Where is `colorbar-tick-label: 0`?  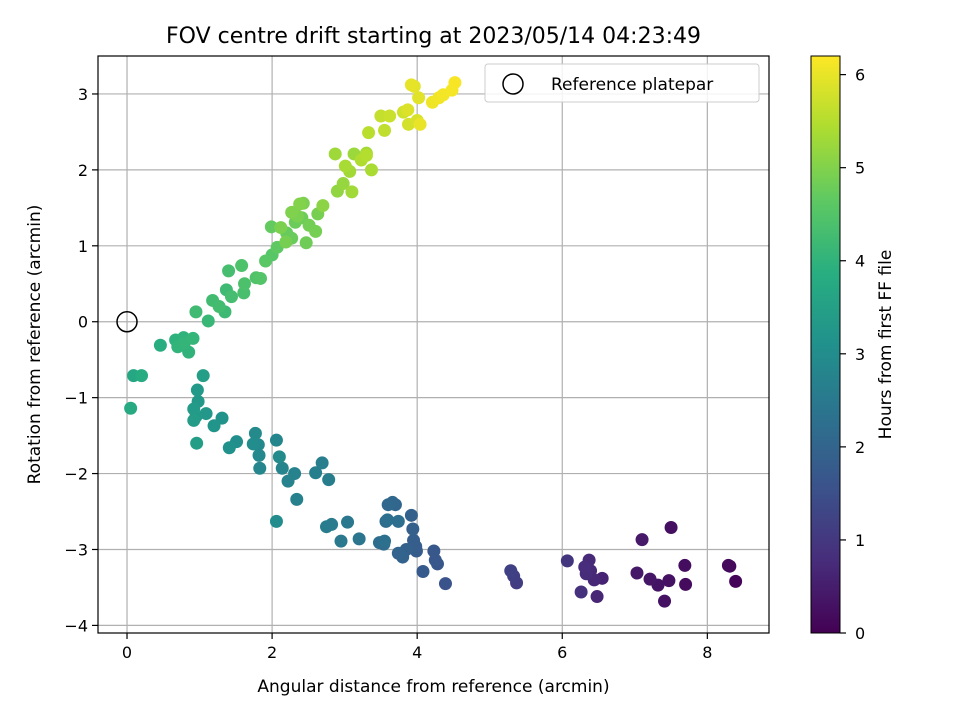
colorbar-tick-label: 0 is located at coordinates (860, 633).